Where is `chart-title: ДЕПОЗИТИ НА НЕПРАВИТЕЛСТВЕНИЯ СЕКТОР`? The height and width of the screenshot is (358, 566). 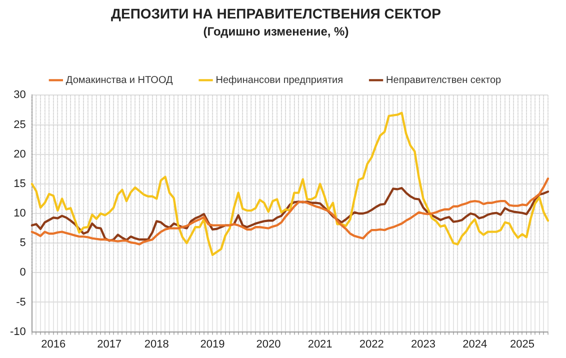 chart-title: ДЕПОЗИТИ НА НЕПРАВИТЕЛСТВЕНИЯ СЕКТОР is located at coordinates (276, 13).